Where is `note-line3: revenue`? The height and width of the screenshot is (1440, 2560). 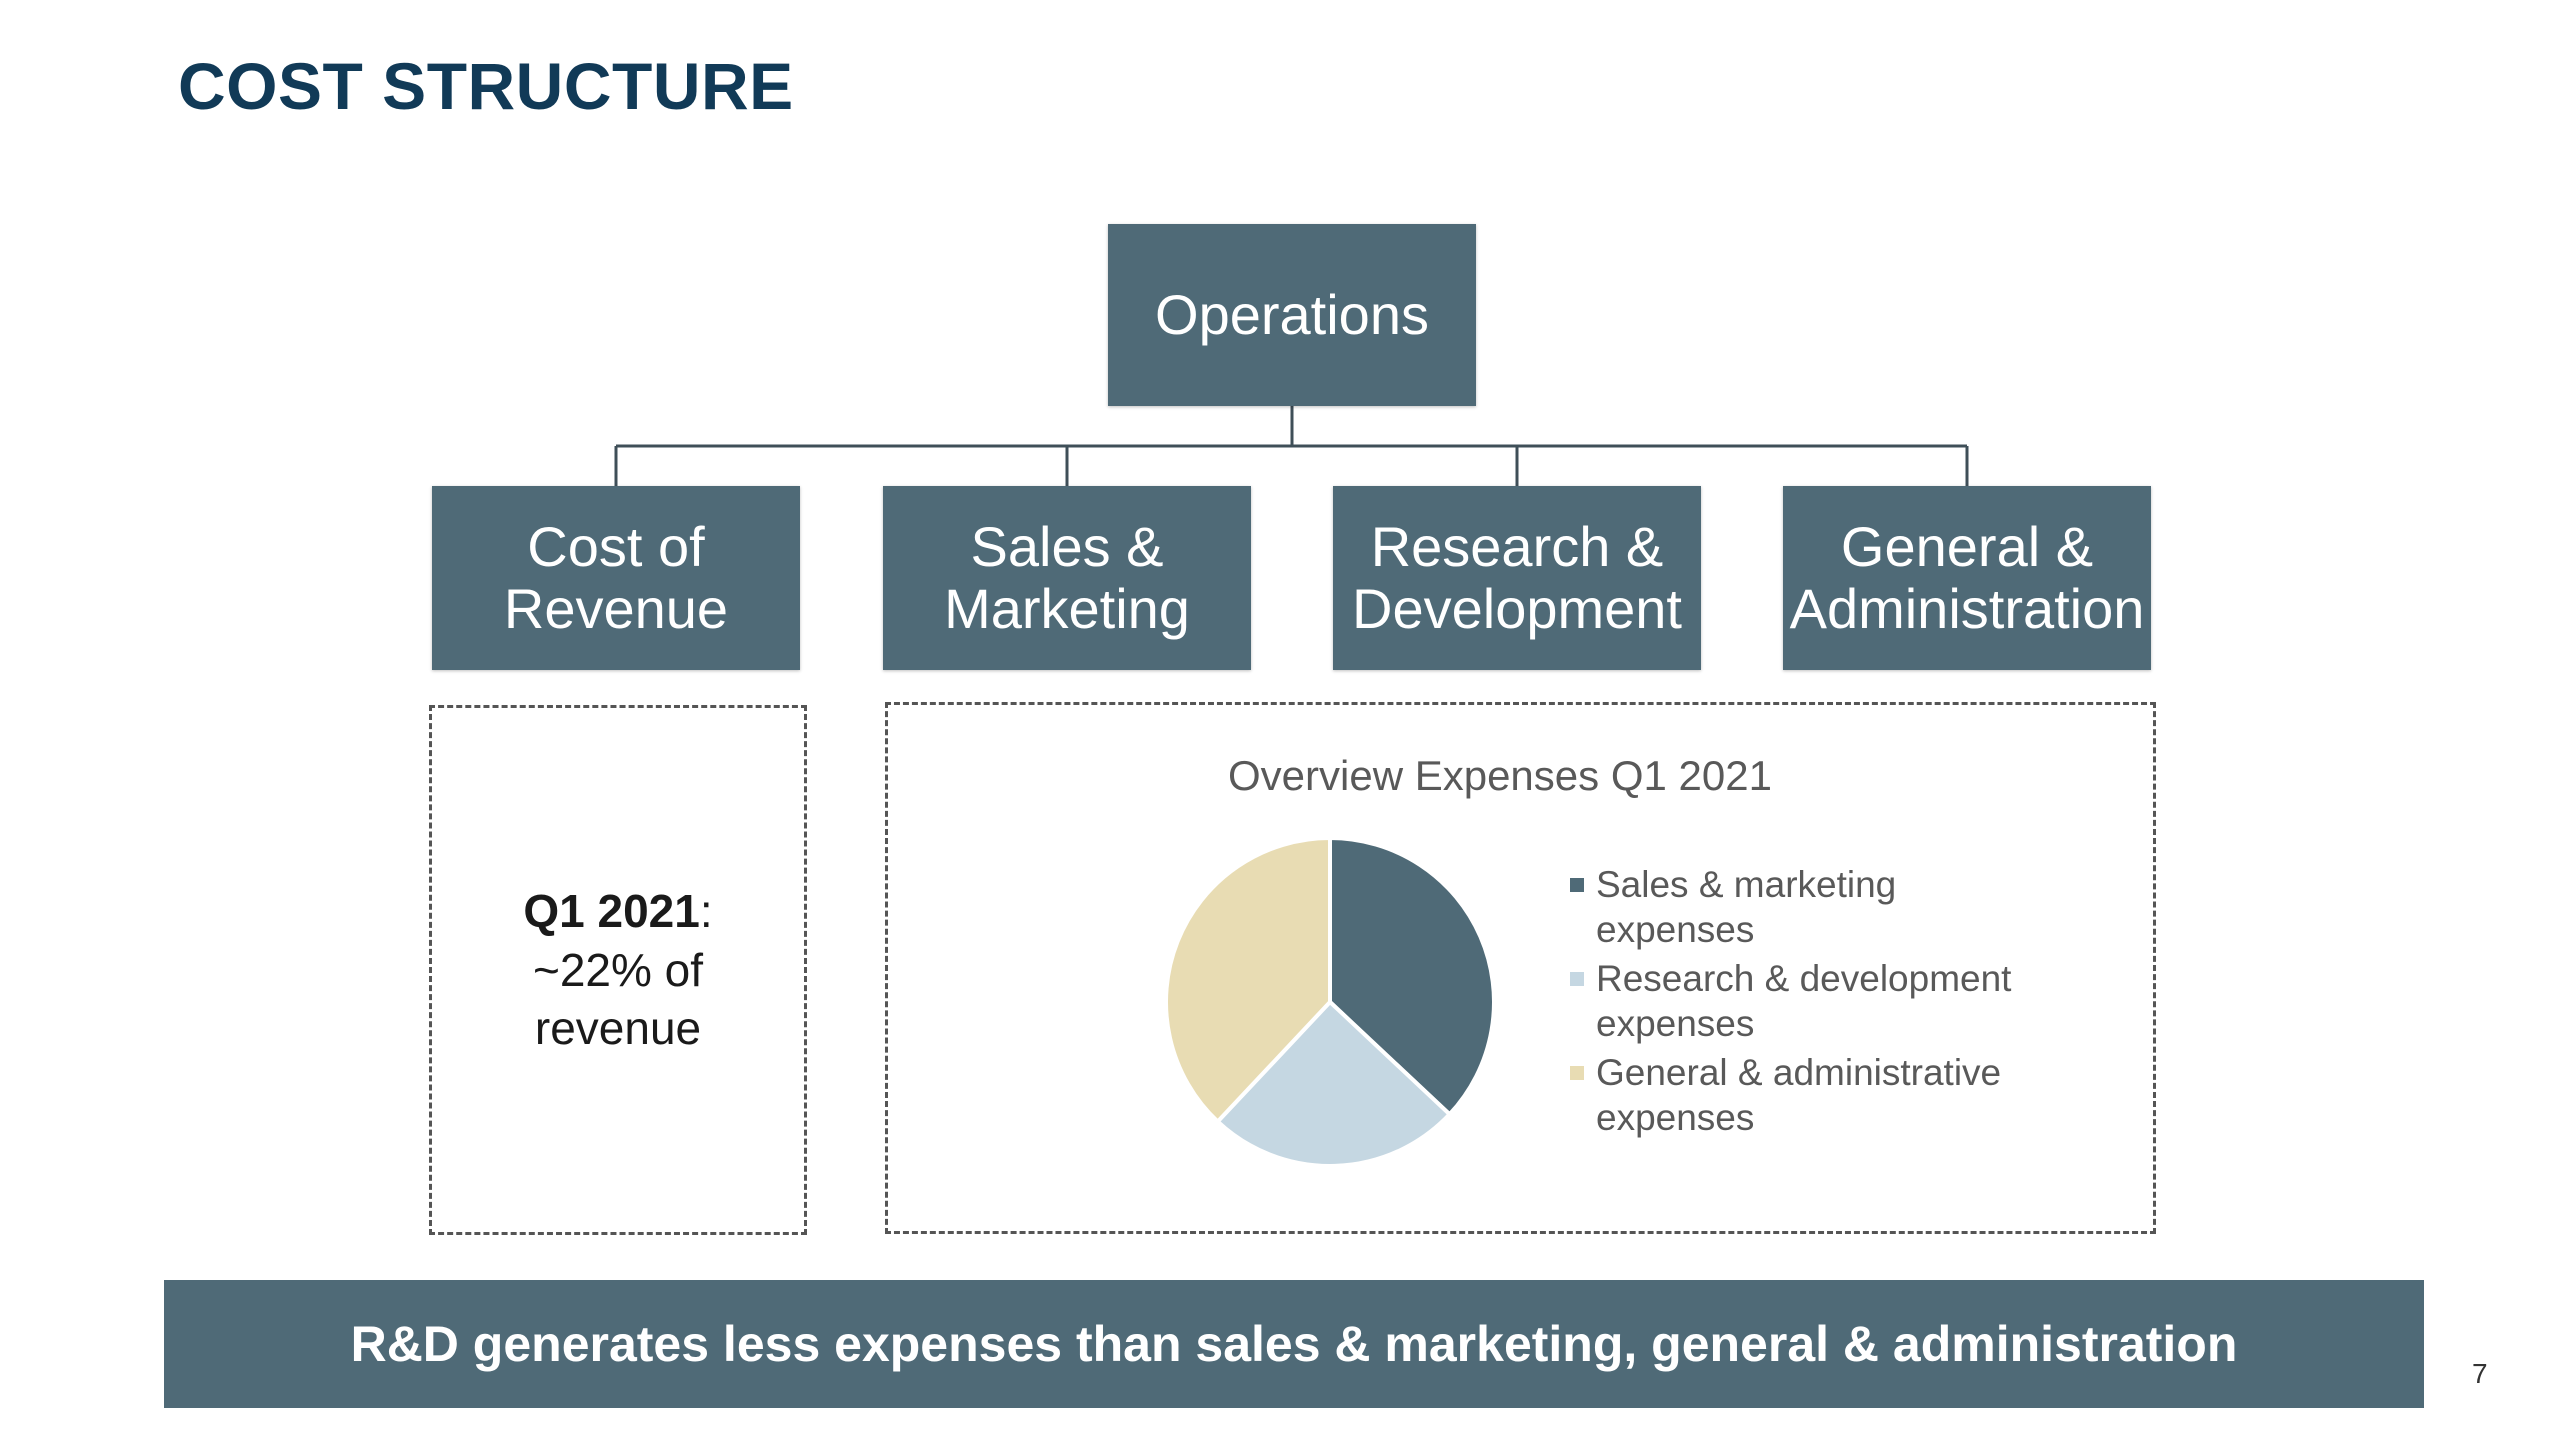 note-line3: revenue is located at coordinates (618, 1028).